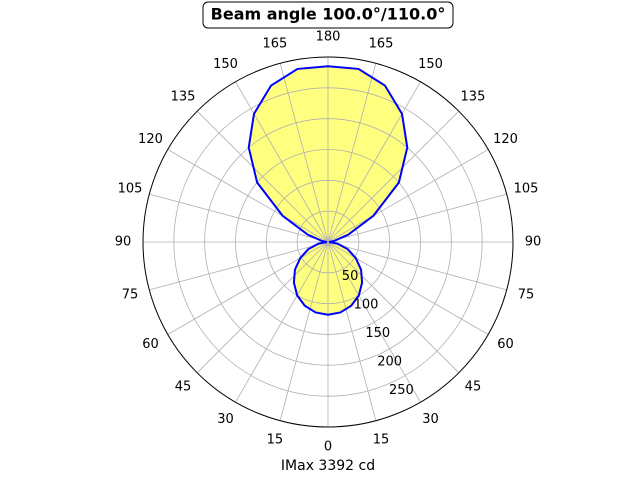  I want to click on title-box, so click(328, 15).